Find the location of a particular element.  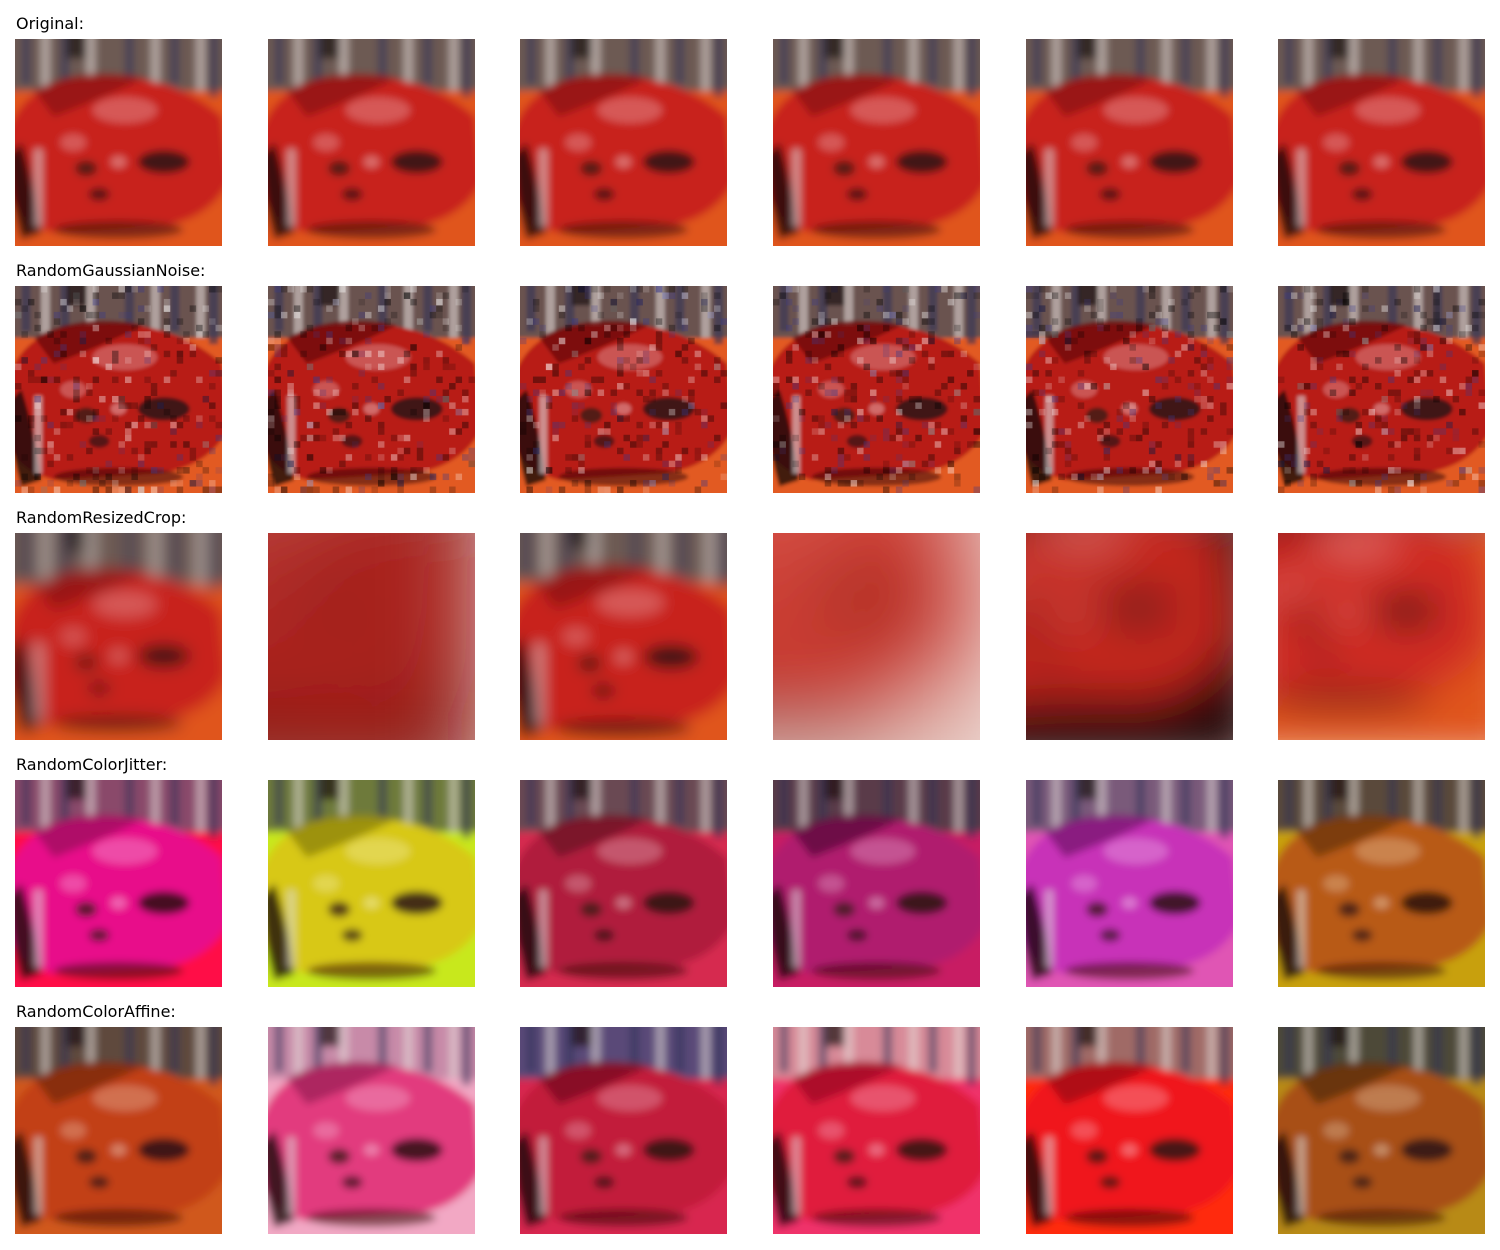

row-label: Original: is located at coordinates (50, 24).